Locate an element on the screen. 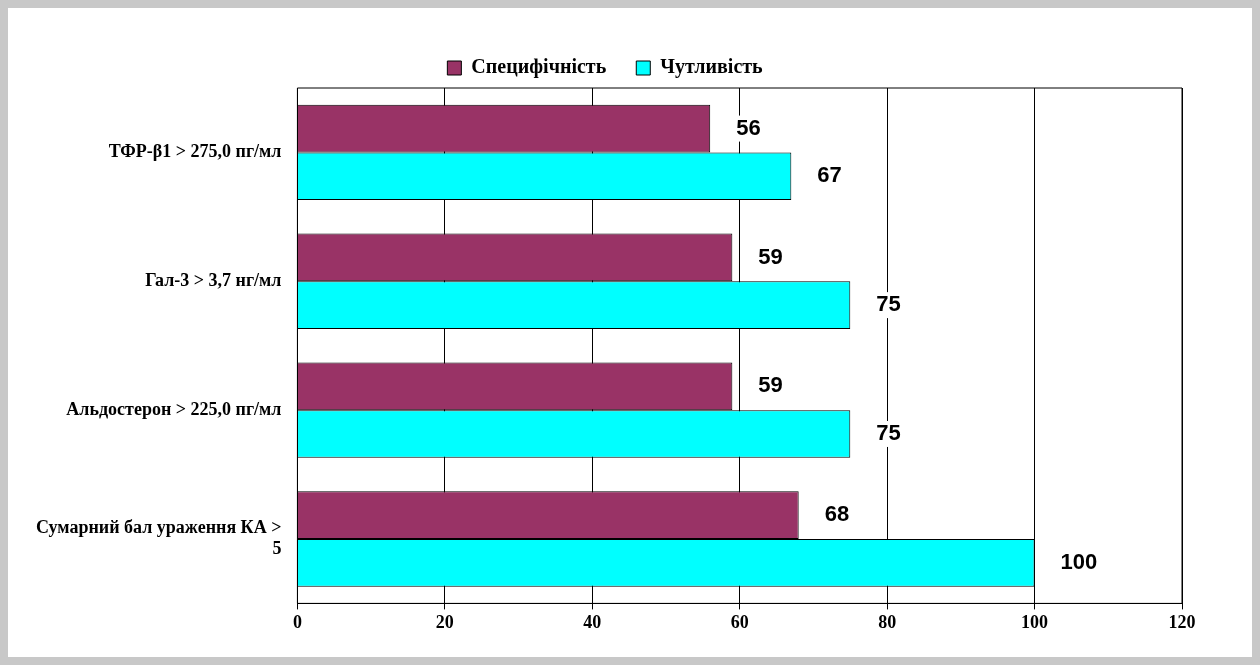 The height and width of the screenshot is (665, 1260). data-label: 67 is located at coordinates (829, 175).